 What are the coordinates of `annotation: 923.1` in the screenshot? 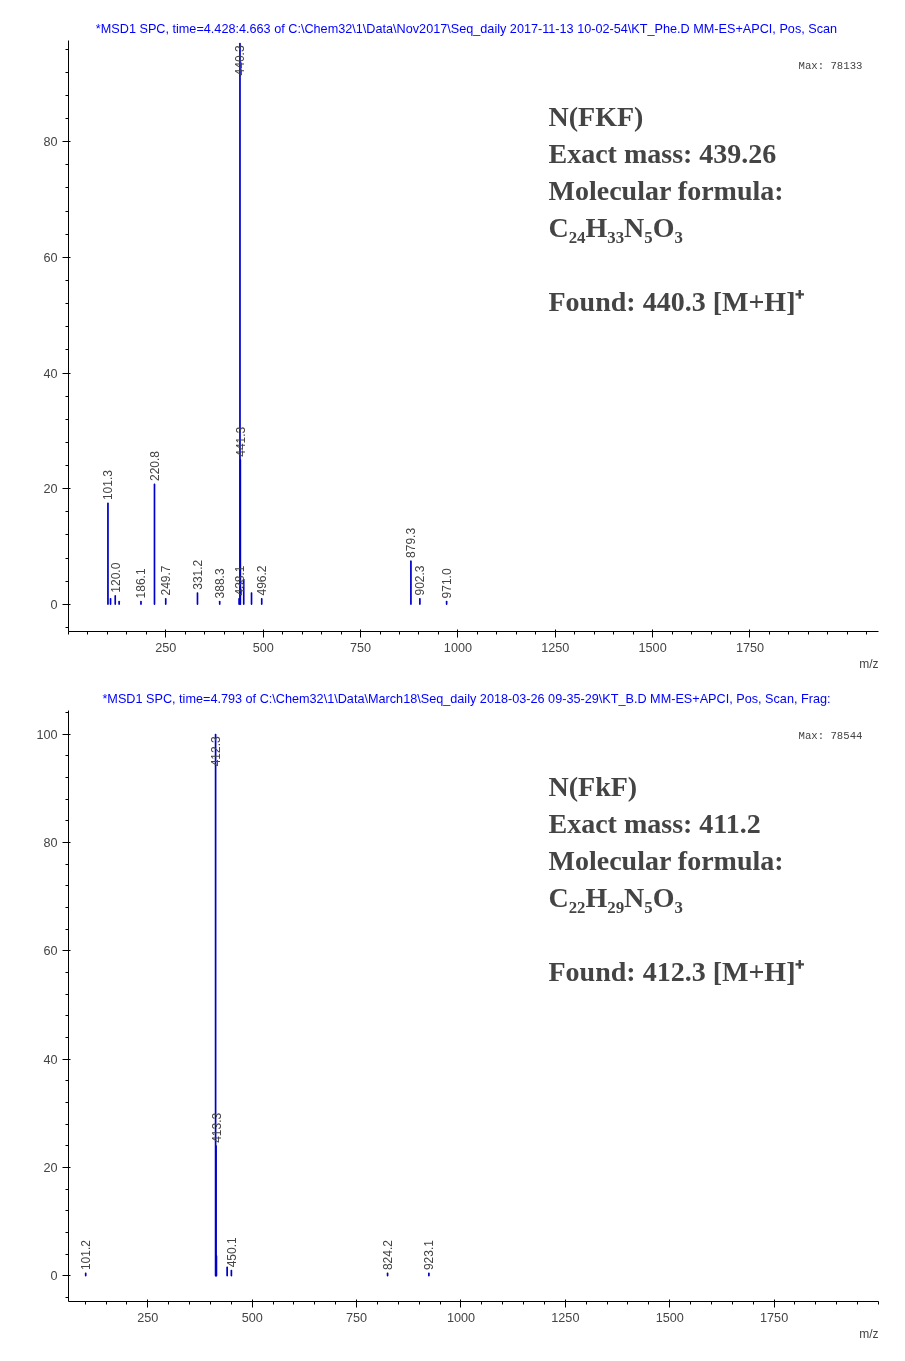 It's located at (429, 1255).